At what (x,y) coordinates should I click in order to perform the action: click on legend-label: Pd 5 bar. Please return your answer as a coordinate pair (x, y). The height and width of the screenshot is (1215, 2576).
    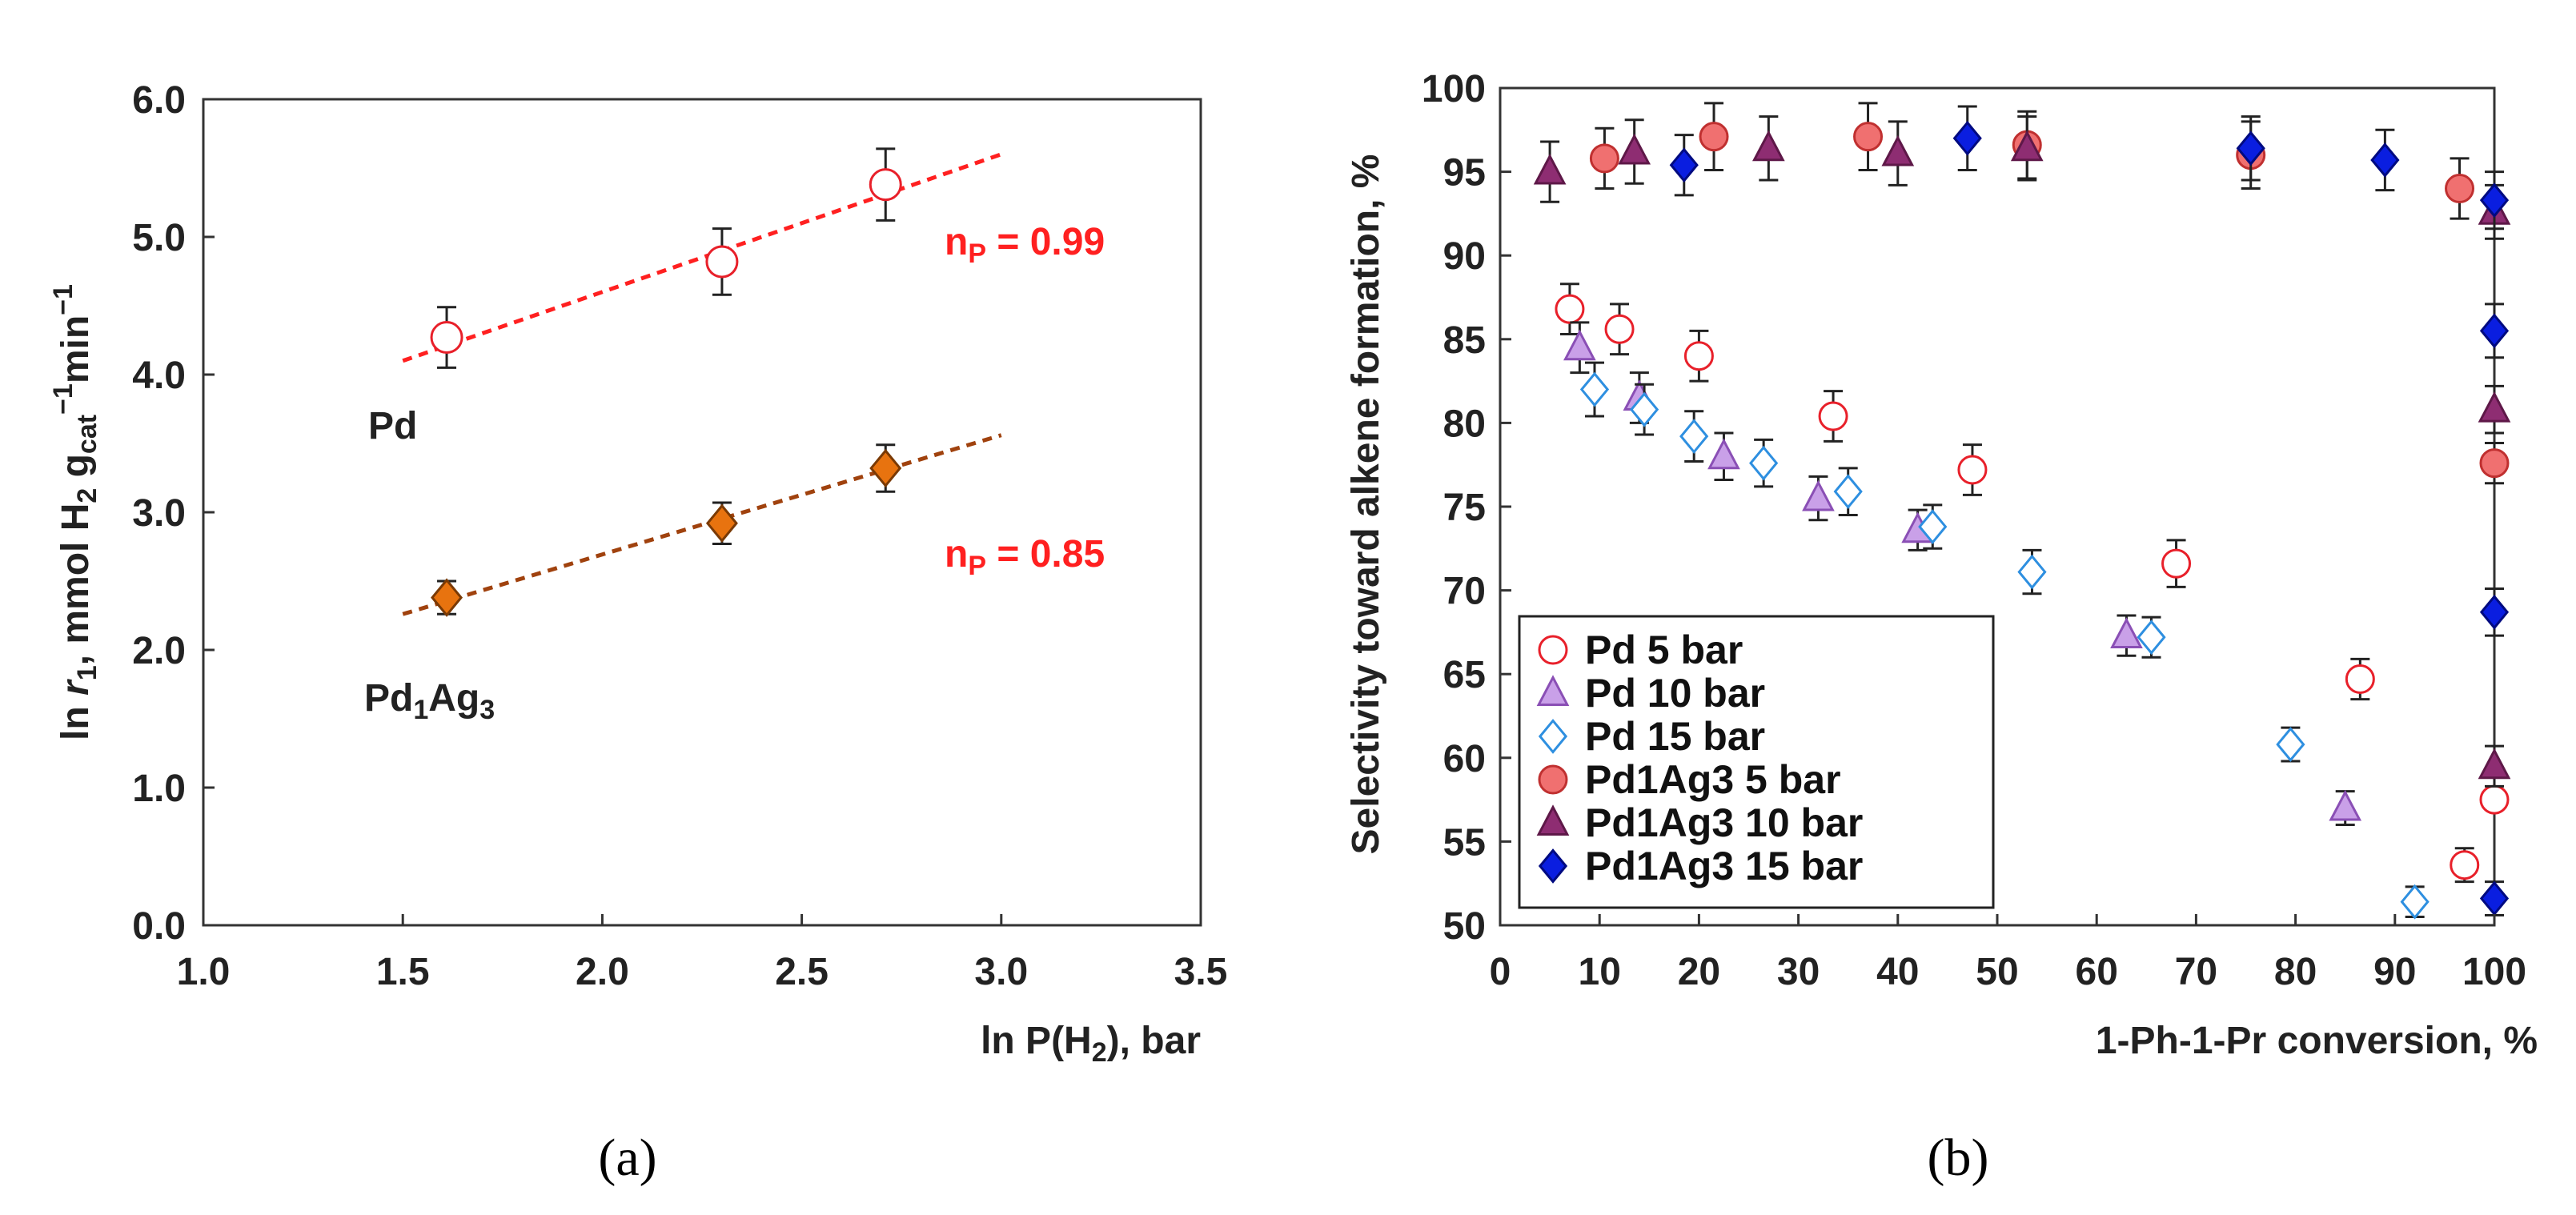
    Looking at the image, I should click on (1664, 650).